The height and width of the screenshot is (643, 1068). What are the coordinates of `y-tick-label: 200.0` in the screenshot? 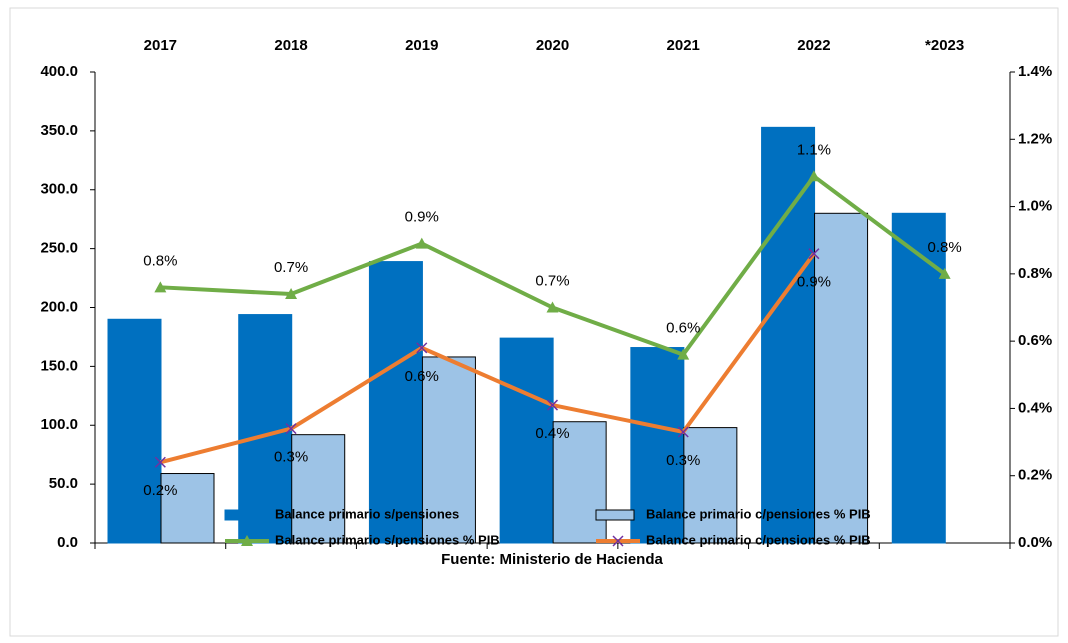 It's located at (59, 306).